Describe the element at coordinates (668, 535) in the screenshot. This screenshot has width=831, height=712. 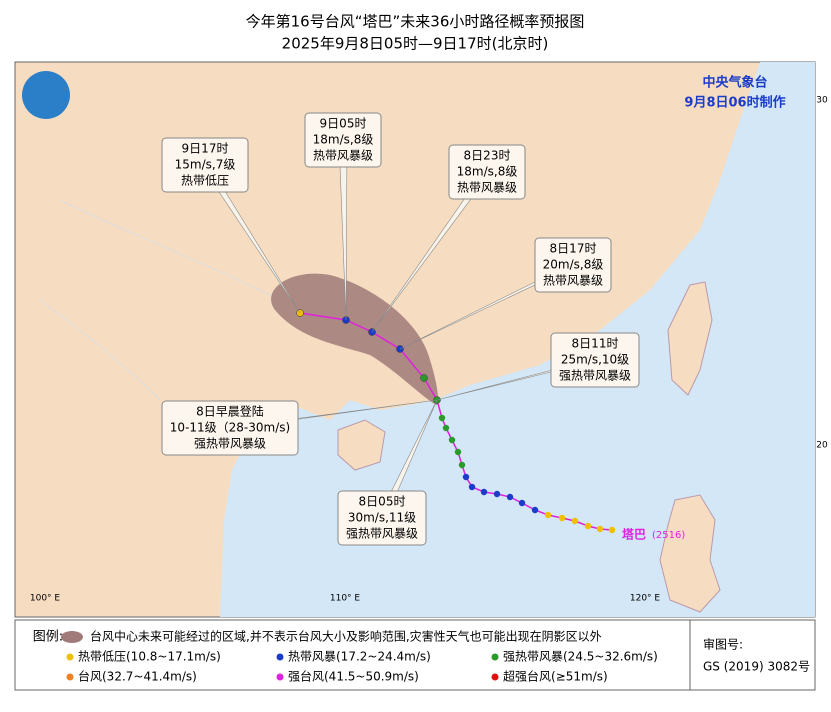
I see `storm-code: (2516)` at that location.